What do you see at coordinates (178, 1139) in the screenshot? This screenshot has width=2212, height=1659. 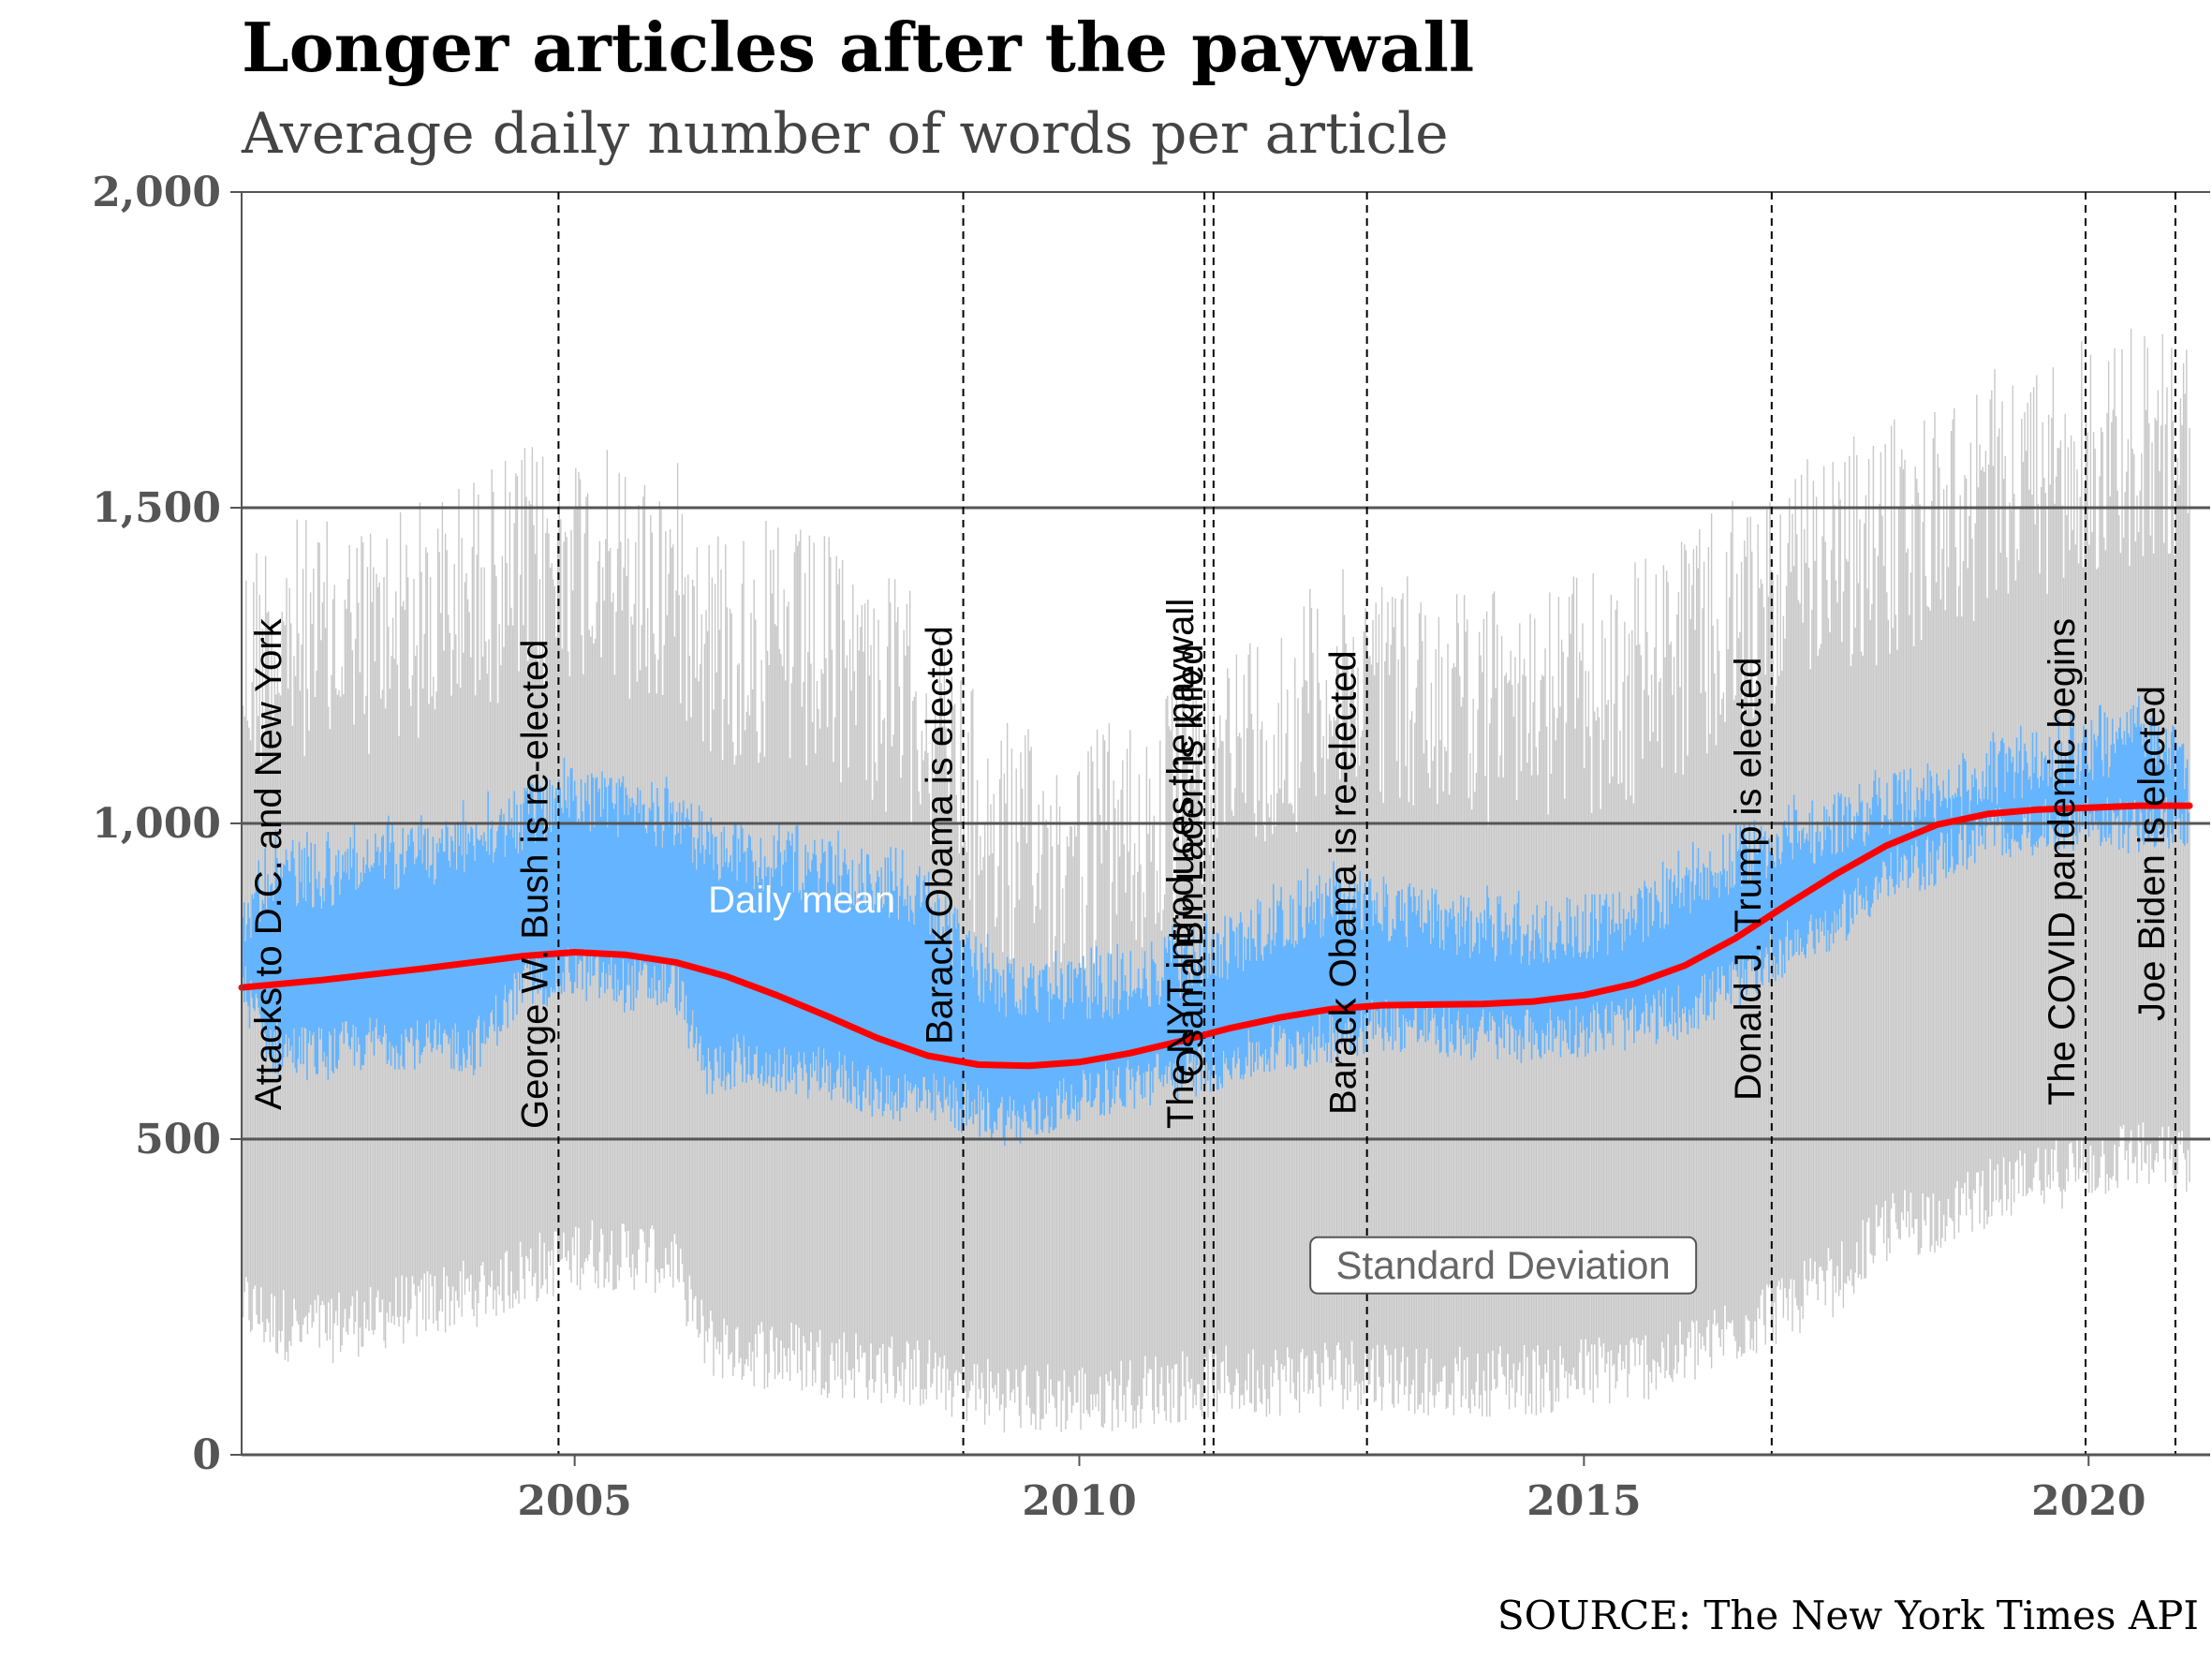 I see `y-tick-label-500: 500` at bounding box center [178, 1139].